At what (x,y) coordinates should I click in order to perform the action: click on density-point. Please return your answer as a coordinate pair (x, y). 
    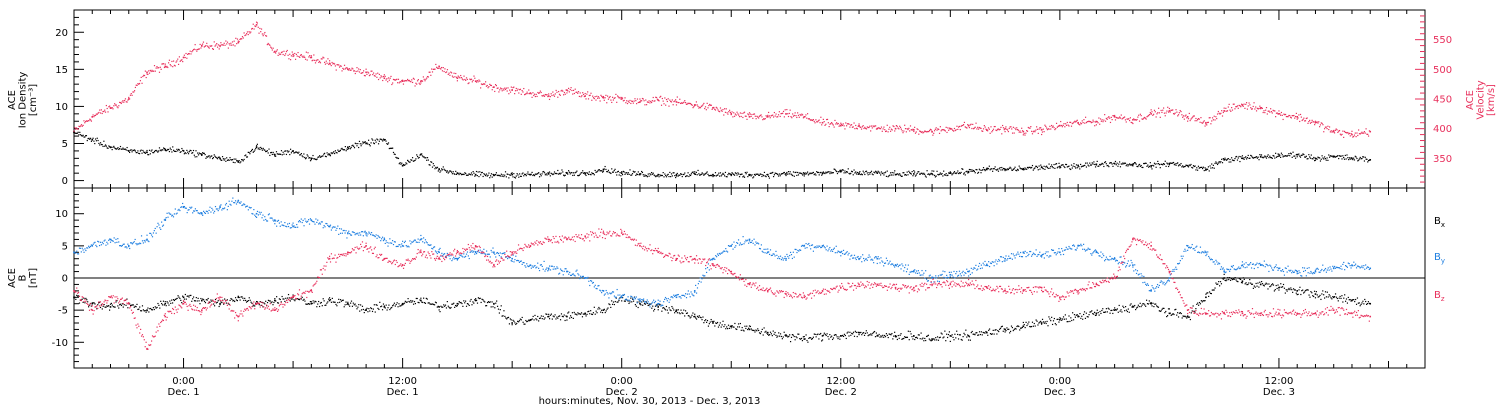
    Looking at the image, I should click on (1005, 169).